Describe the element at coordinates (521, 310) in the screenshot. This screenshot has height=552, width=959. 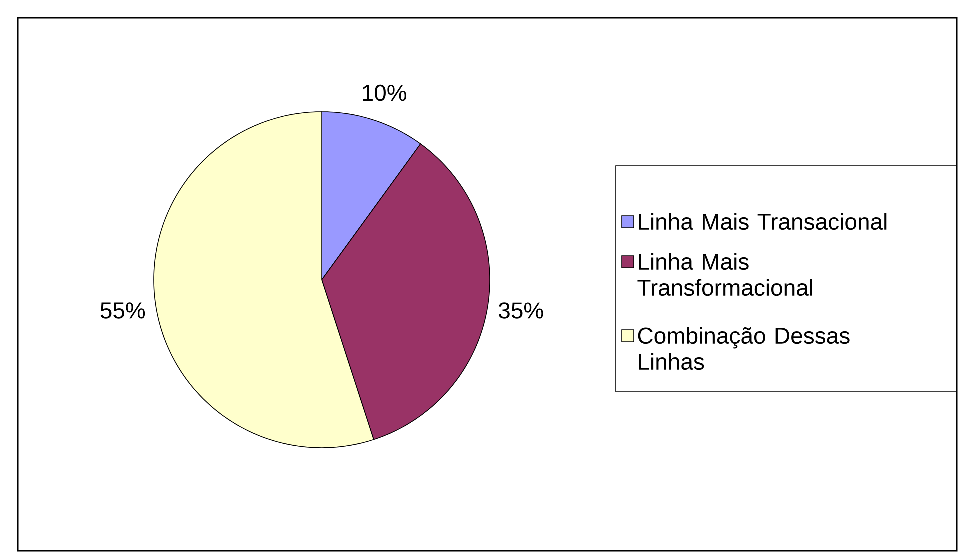
I see `data-label: 35%` at that location.